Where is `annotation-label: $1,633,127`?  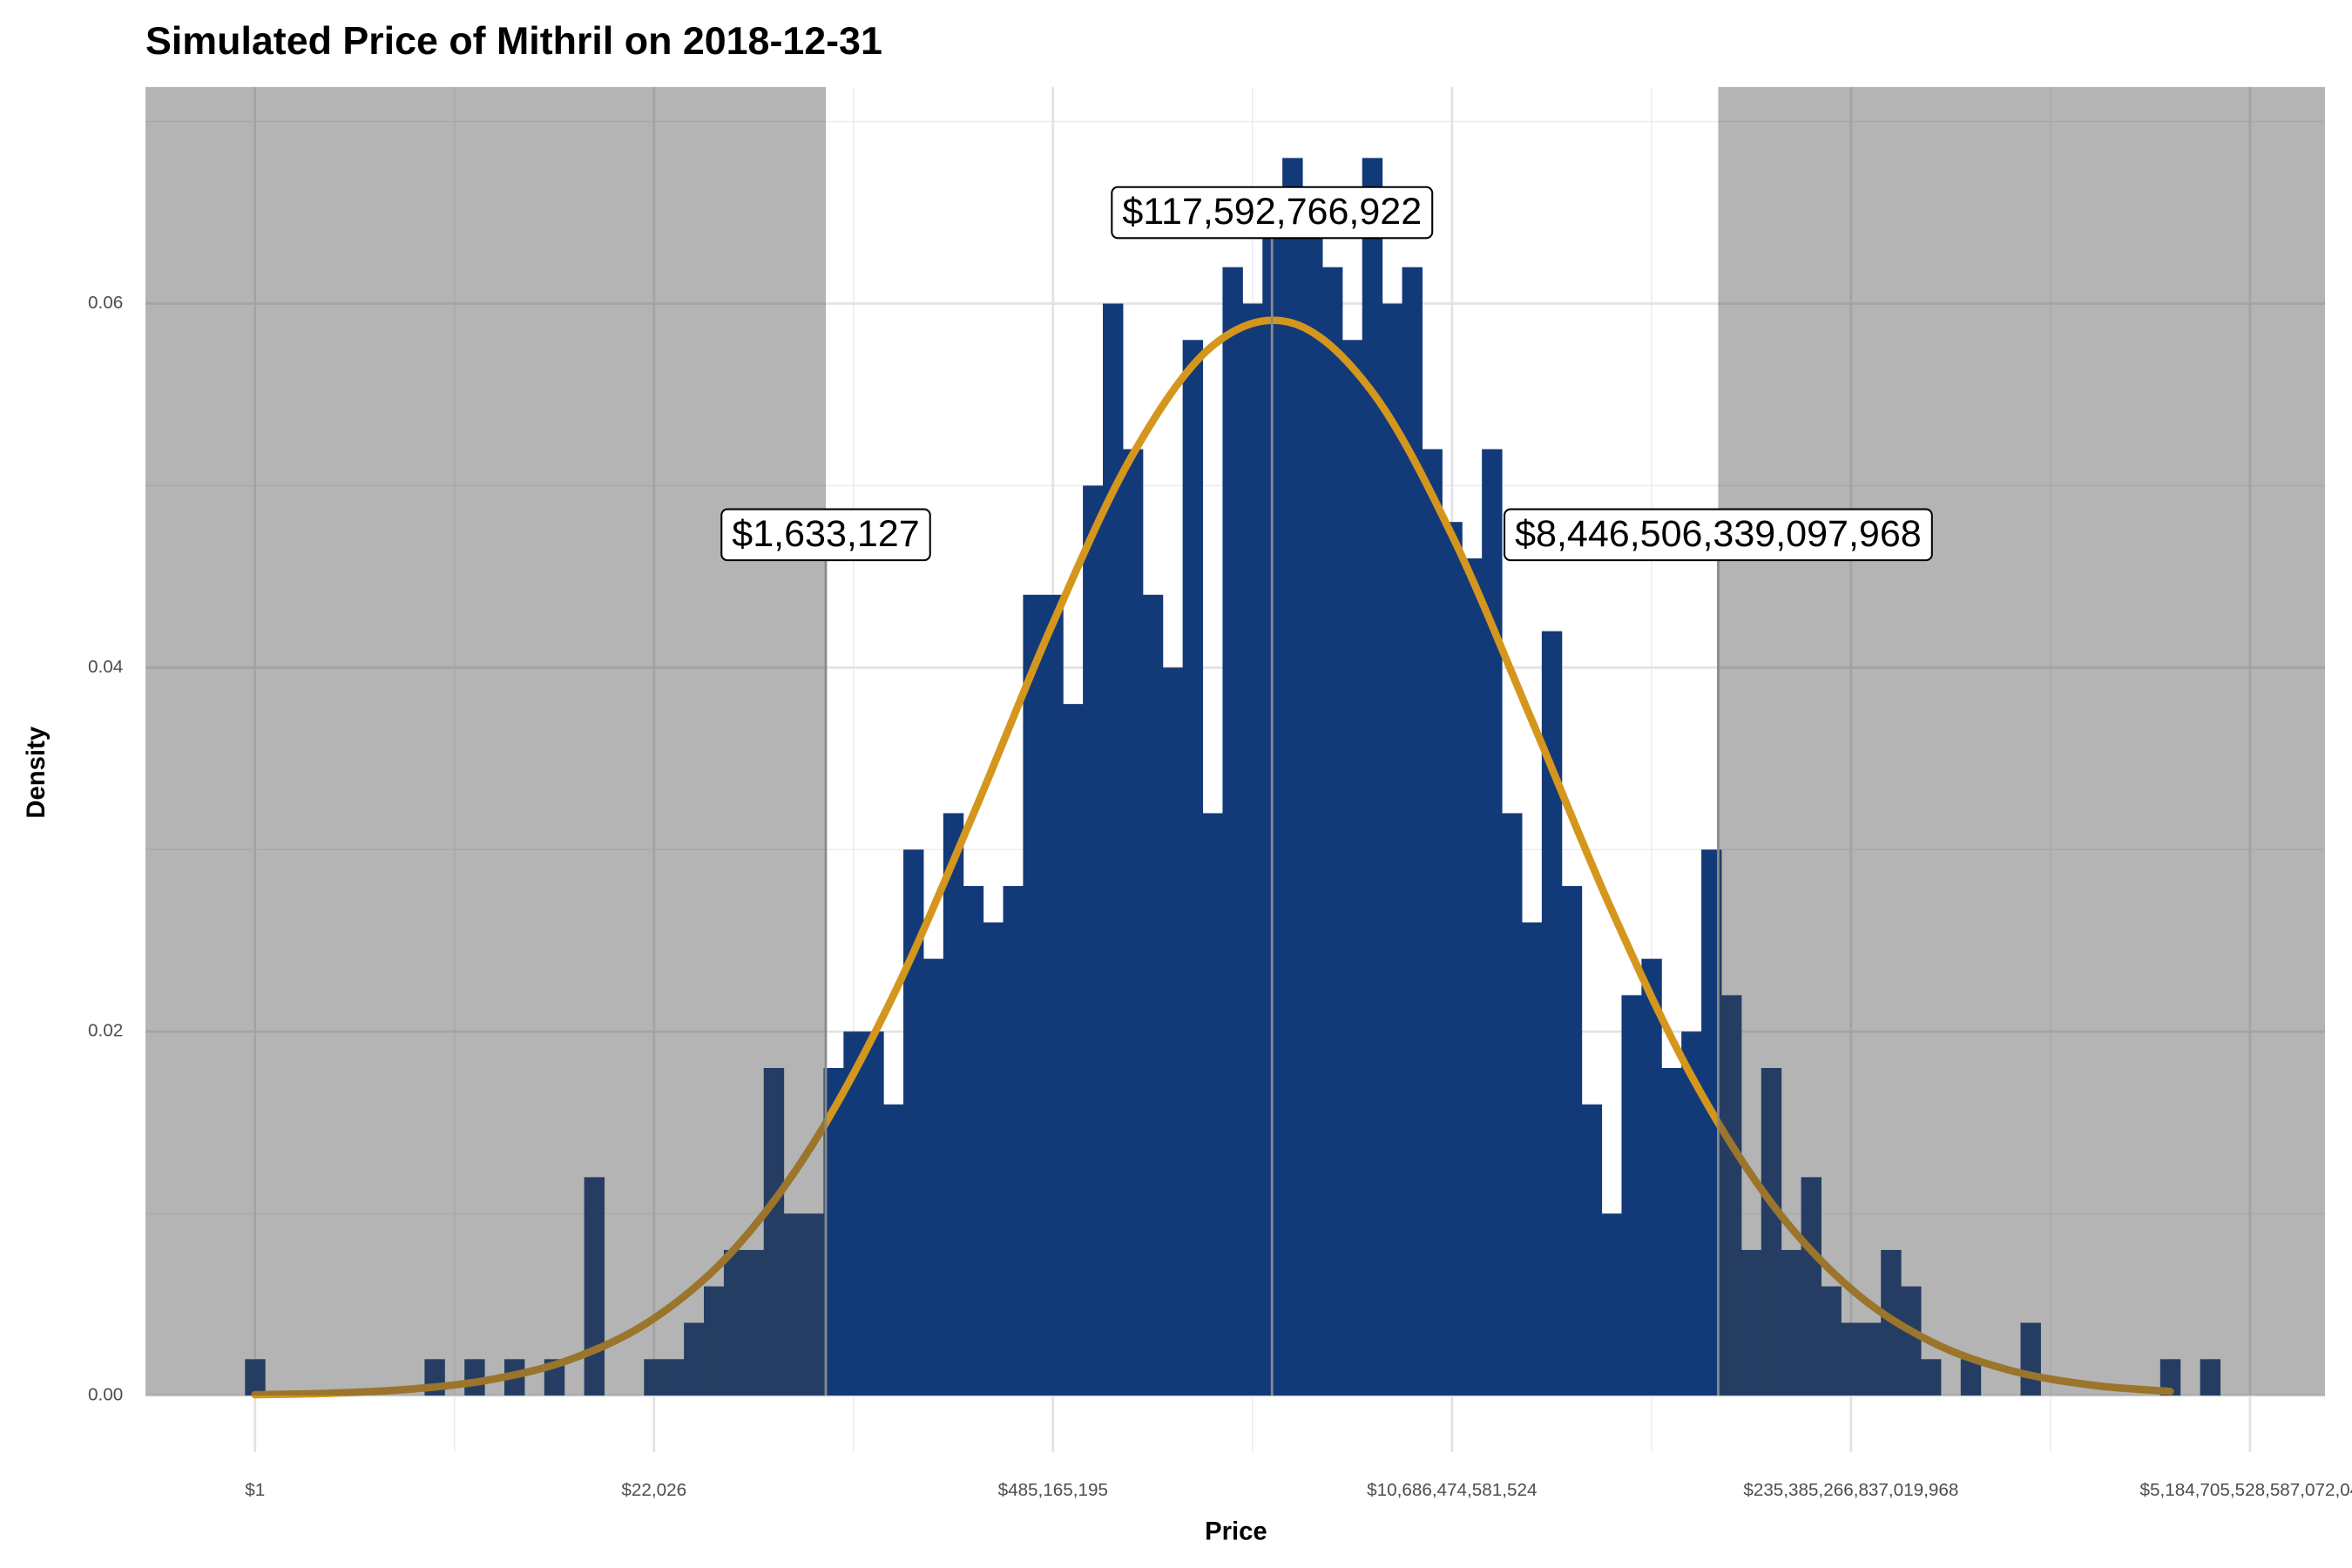 annotation-label: $1,633,127 is located at coordinates (825, 534).